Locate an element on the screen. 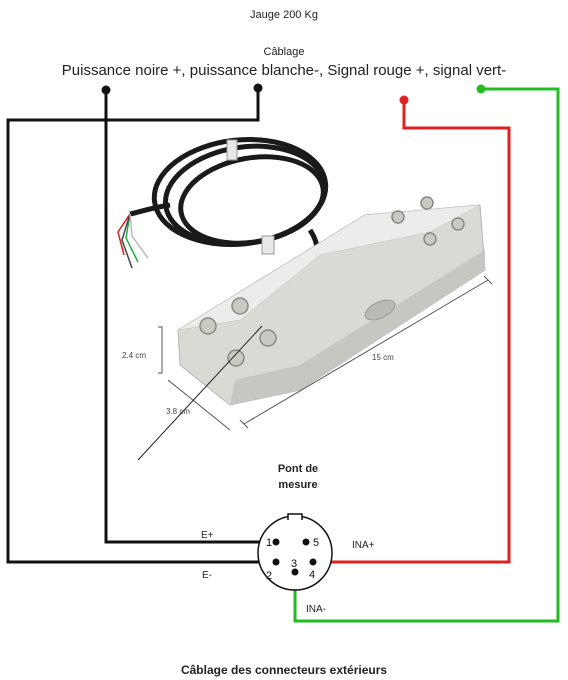 This screenshot has height=680, width=568. connector-5pin: 1 2 3 4 5 is located at coordinates (295, 552).